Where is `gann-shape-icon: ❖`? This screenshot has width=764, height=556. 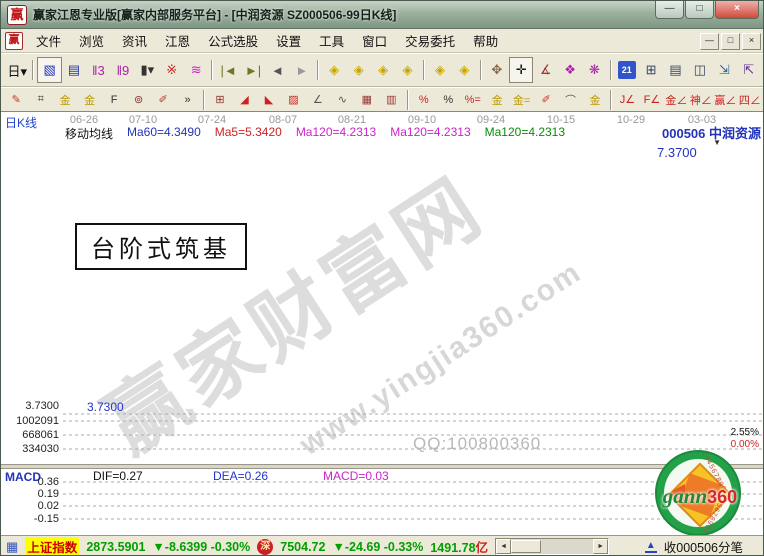
gann-shape-icon: ❖ is located at coordinates (570, 69).